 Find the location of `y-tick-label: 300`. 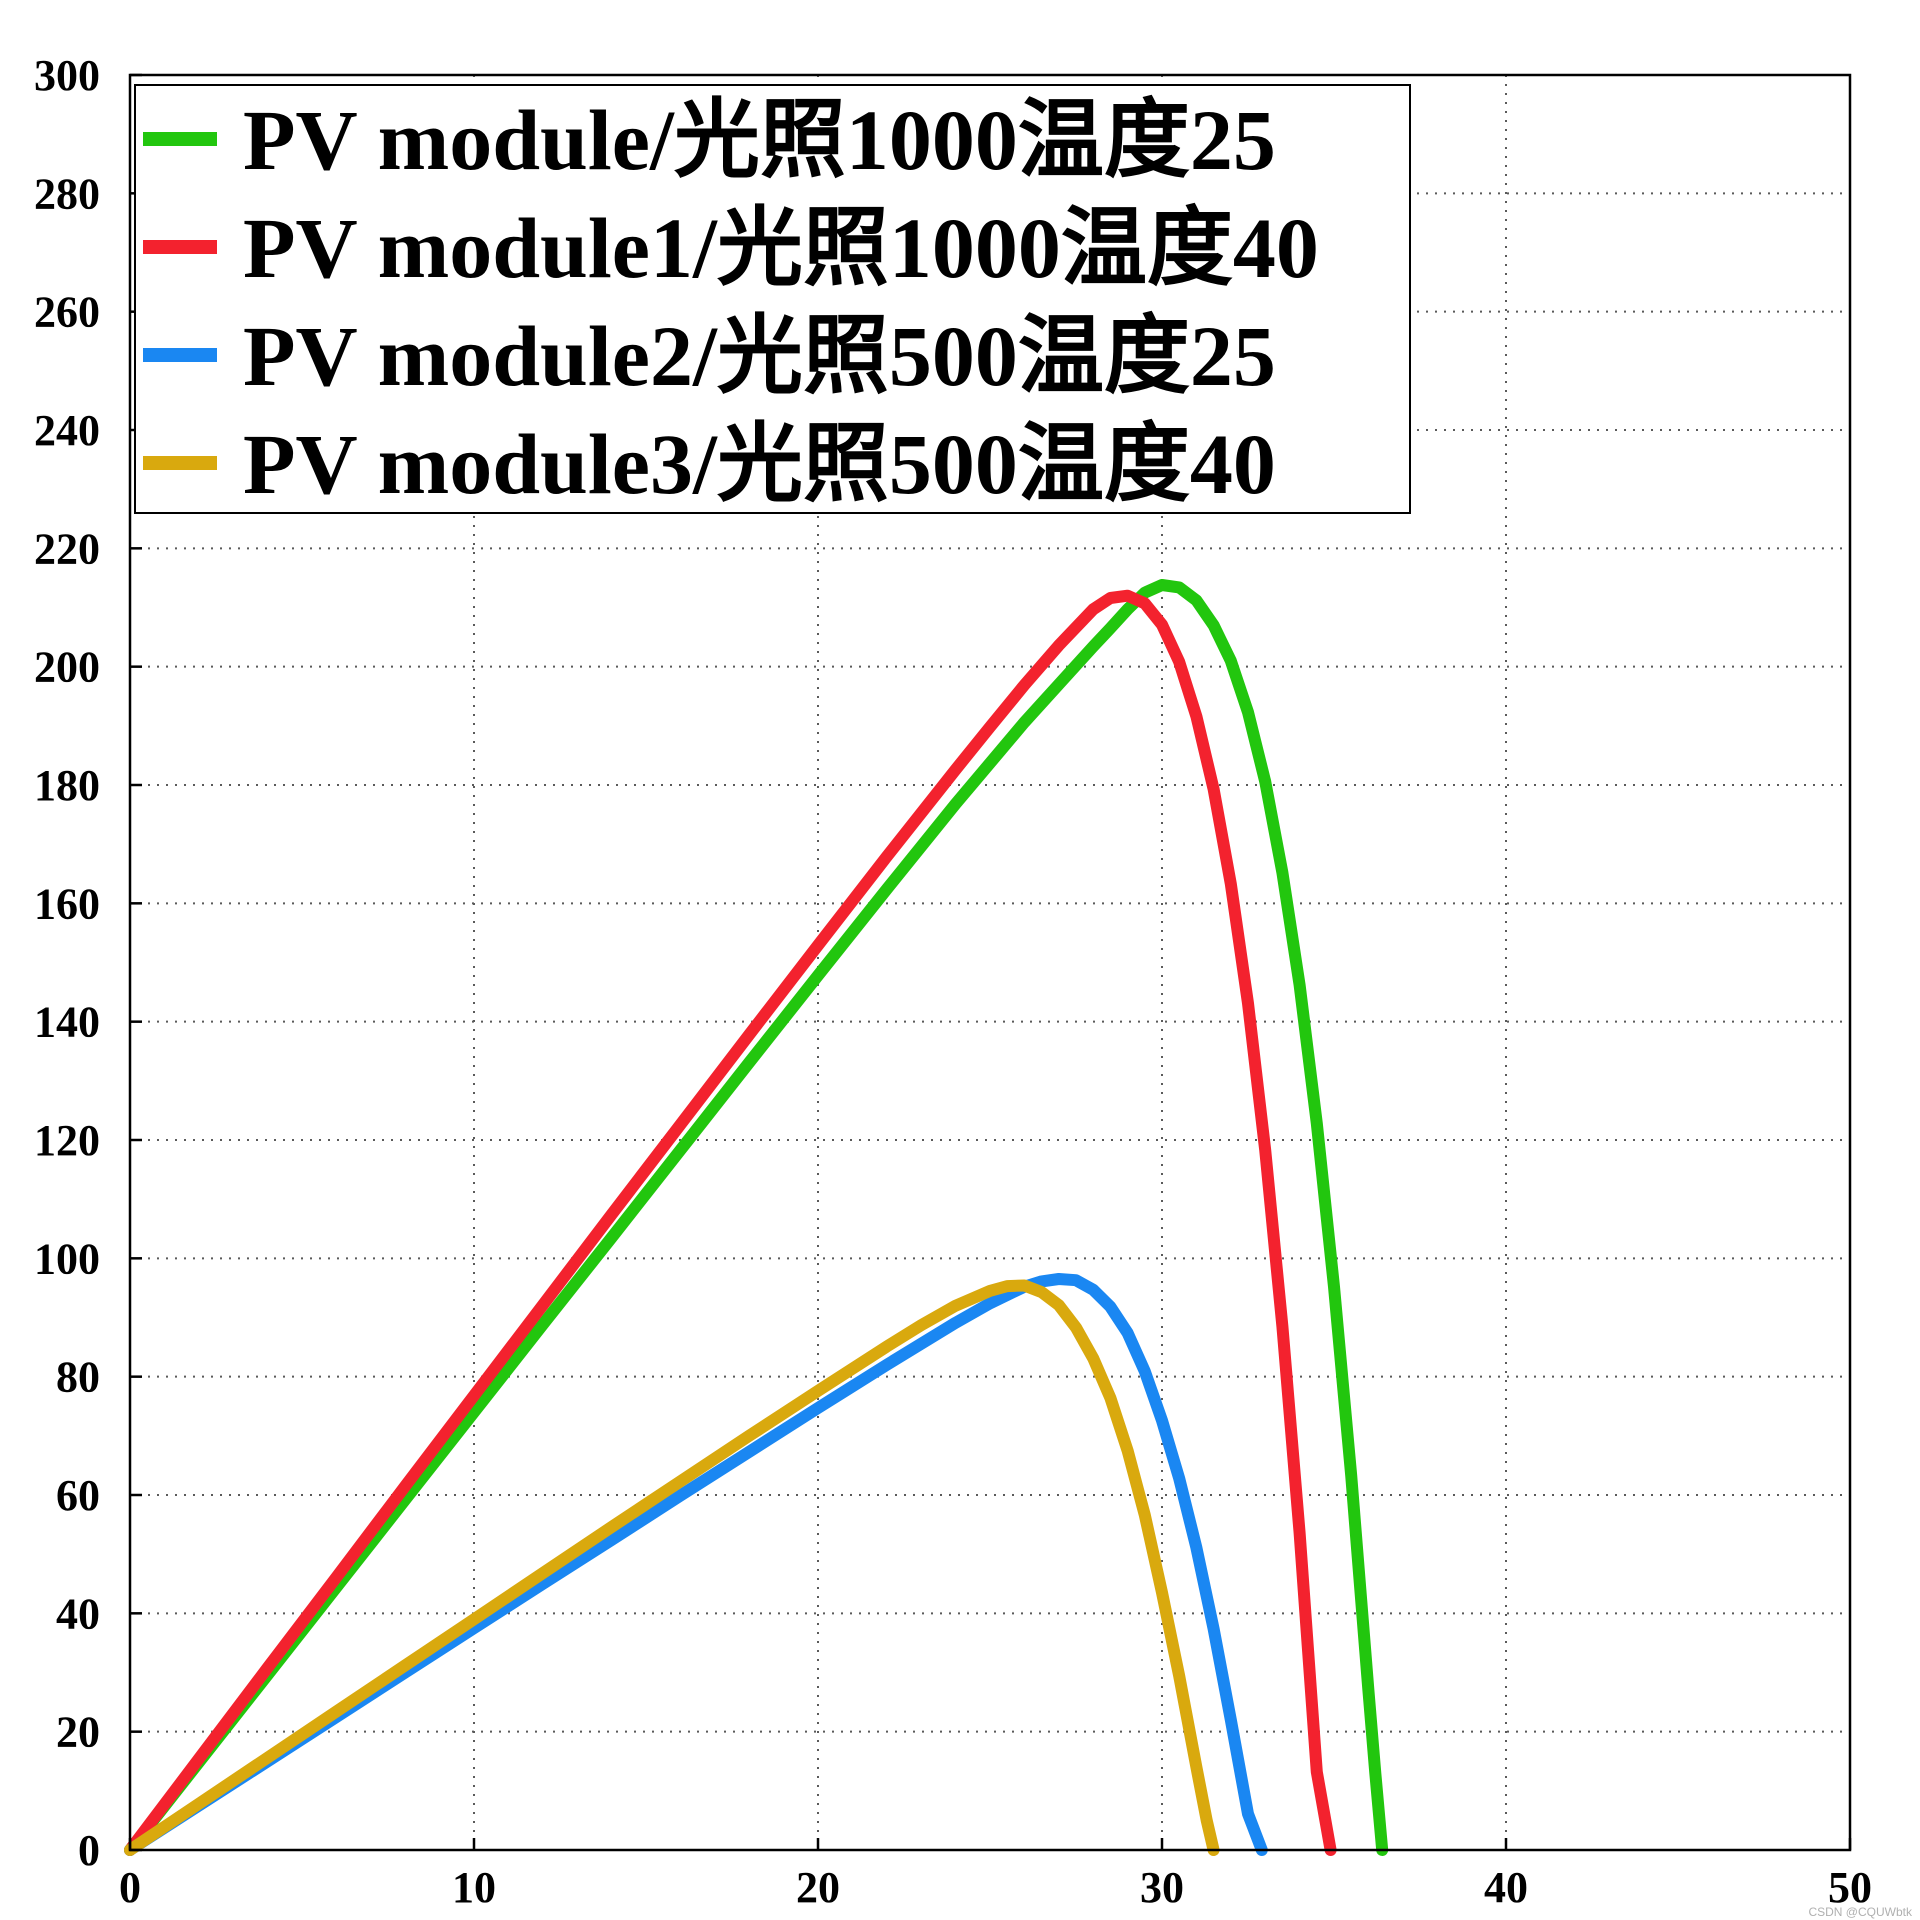

y-tick-label: 300 is located at coordinates (67, 75).